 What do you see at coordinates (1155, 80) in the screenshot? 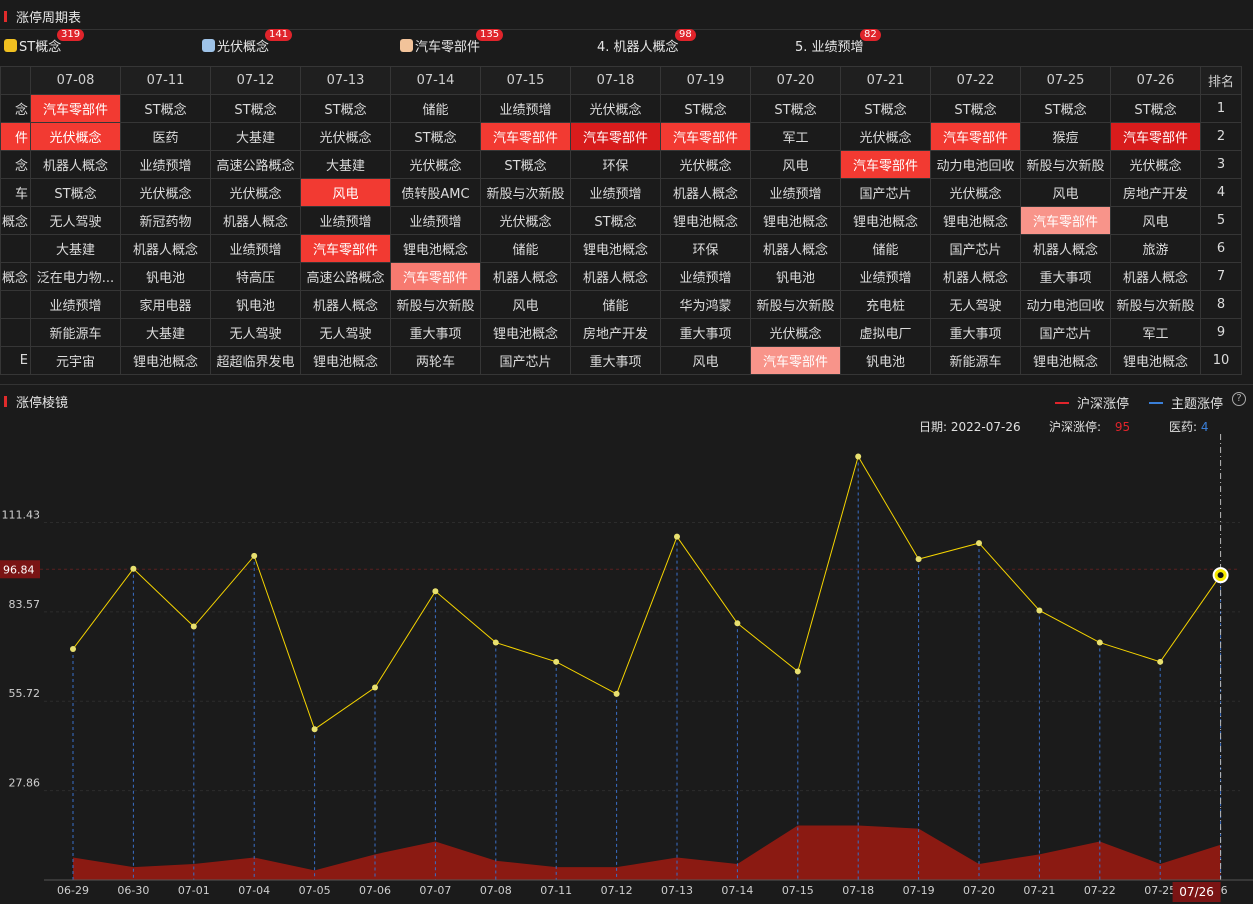
I see `date-header: 07-26` at bounding box center [1155, 80].